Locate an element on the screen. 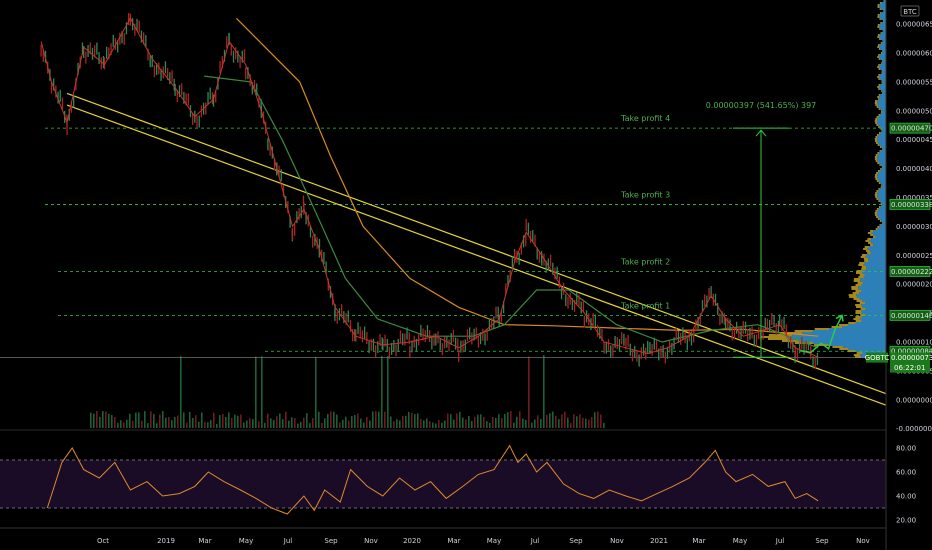  time-tick-label: 2019 is located at coordinates (166, 541).